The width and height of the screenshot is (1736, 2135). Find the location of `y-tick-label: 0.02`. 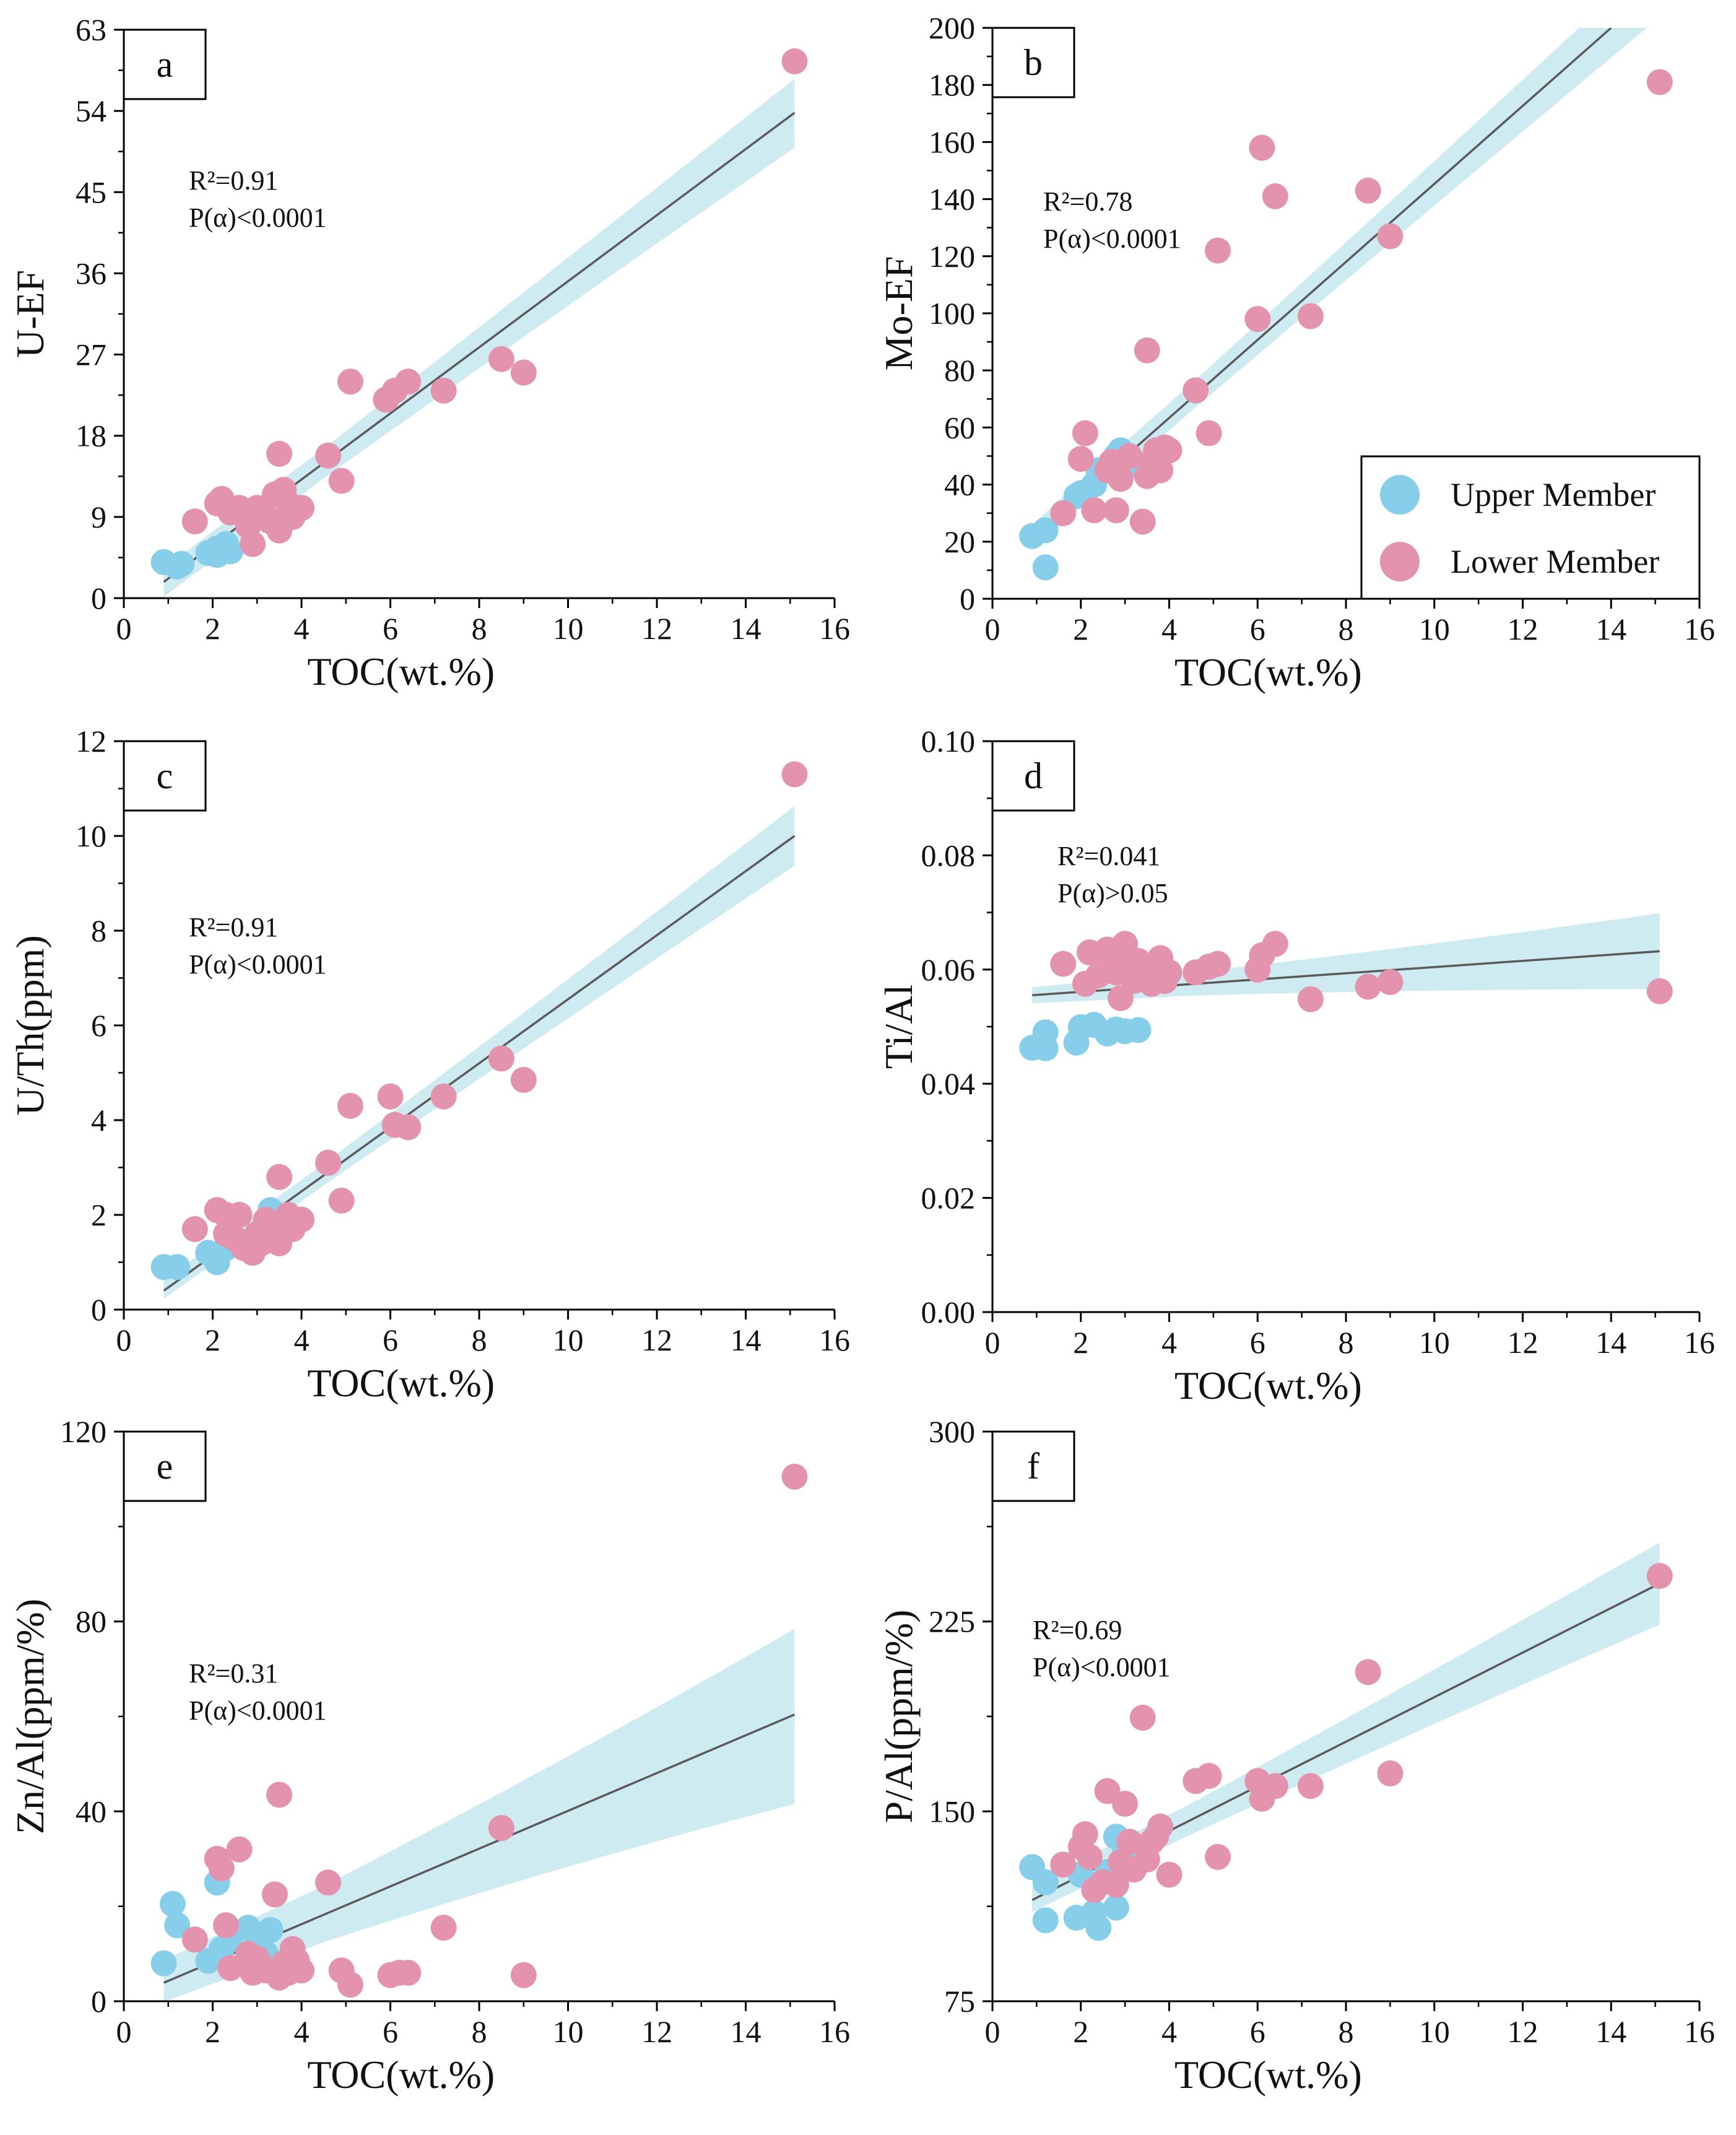

y-tick-label: 0.02 is located at coordinates (948, 1198).